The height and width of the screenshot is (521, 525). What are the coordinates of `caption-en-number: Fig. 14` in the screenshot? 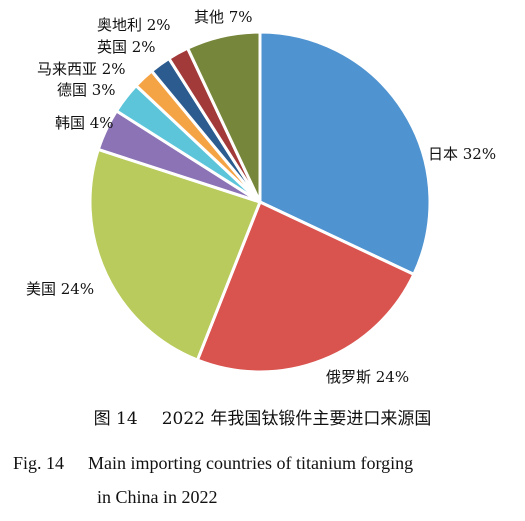 It's located at (39, 463).